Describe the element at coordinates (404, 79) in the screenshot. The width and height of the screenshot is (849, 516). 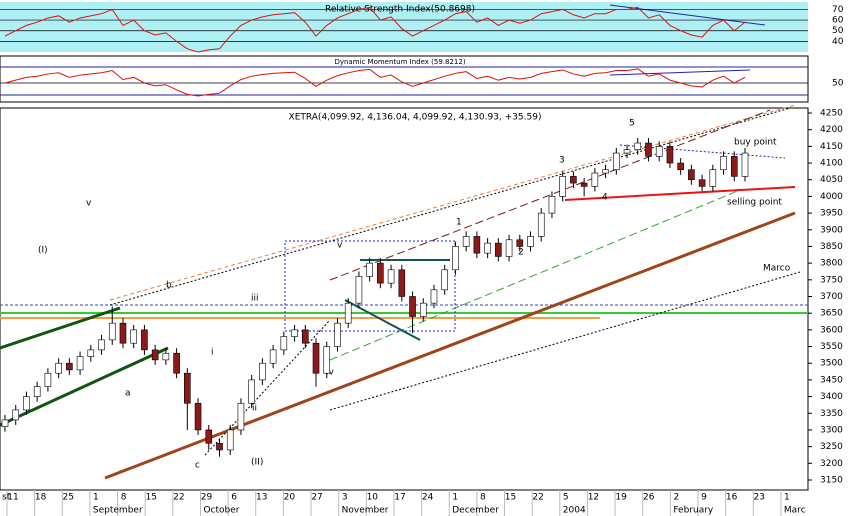
I see `dmi-panel` at that location.